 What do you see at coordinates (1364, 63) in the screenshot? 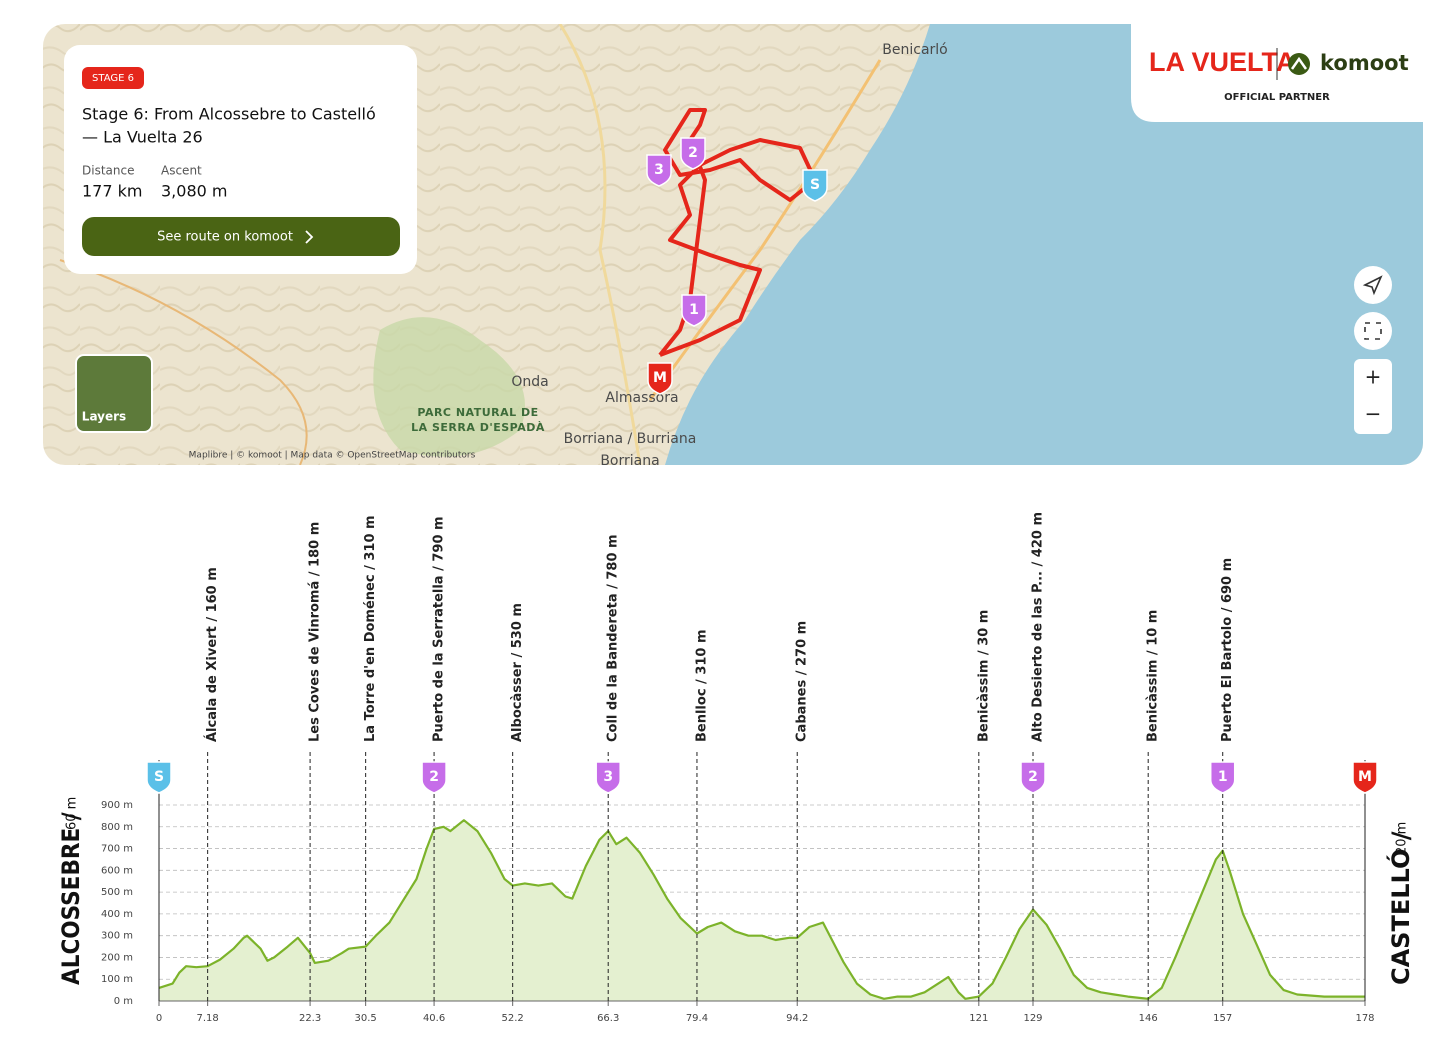
I see `partner-name: komoot` at bounding box center [1364, 63].